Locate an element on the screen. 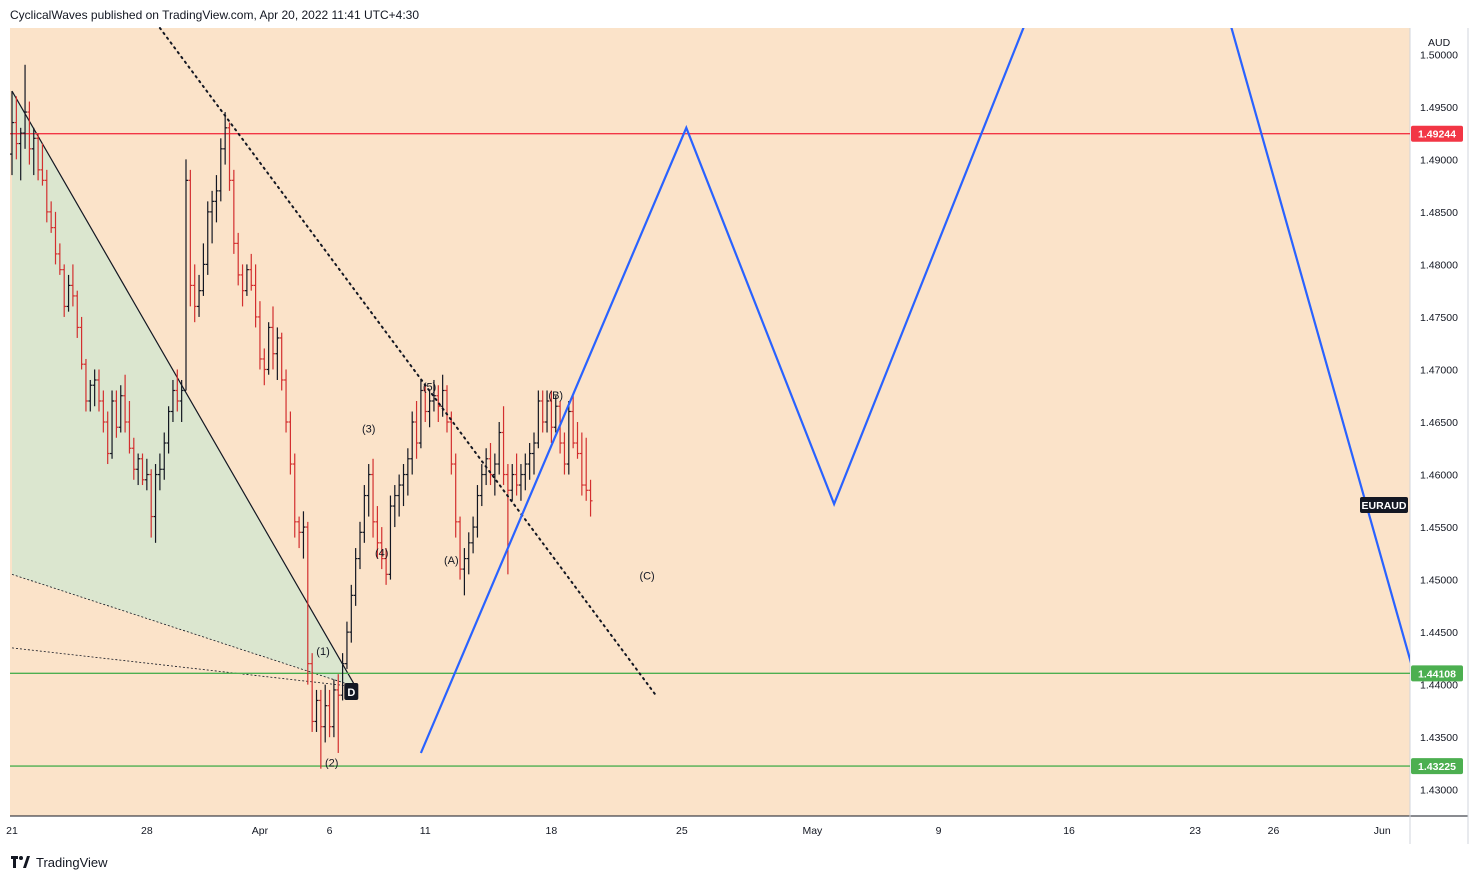 This screenshot has width=1478, height=880. wave-label: (A) is located at coordinates (451, 561).